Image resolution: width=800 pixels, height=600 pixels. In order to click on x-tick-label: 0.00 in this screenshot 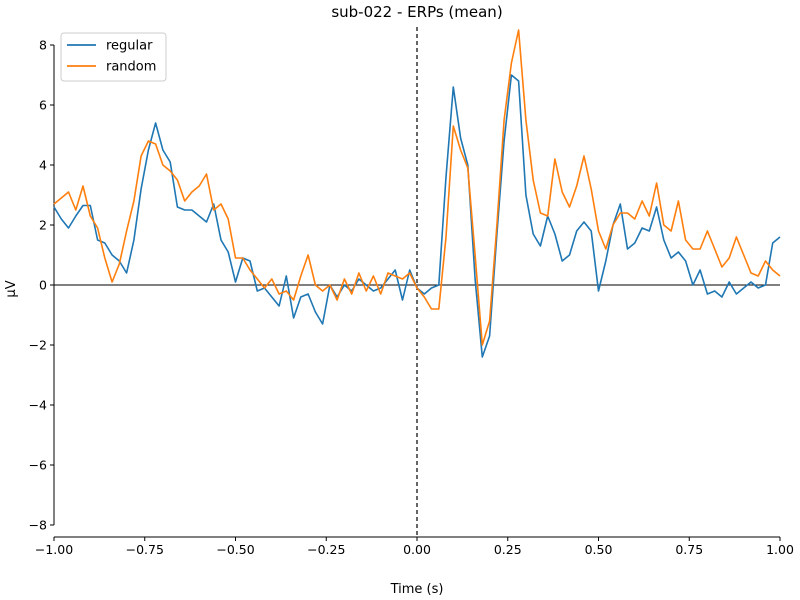, I will do `click(417, 549)`.